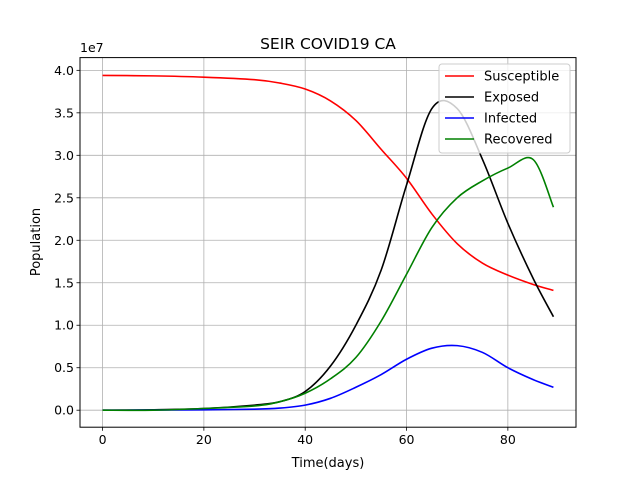  Describe the element at coordinates (64, 240) in the screenshot. I see `y-tick-label: 2.0` at that location.